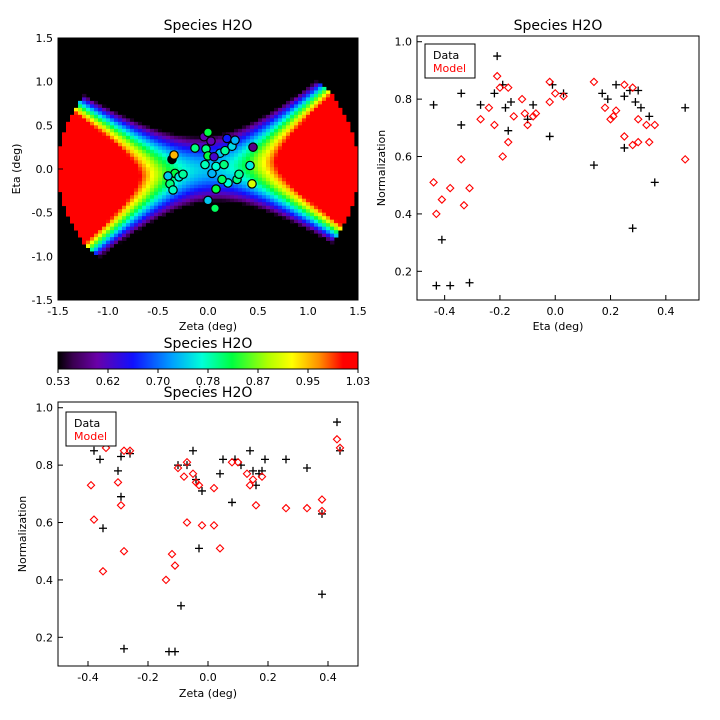  Describe the element at coordinates (450, 61) in the screenshot. I see `eta-legend-box` at that location.